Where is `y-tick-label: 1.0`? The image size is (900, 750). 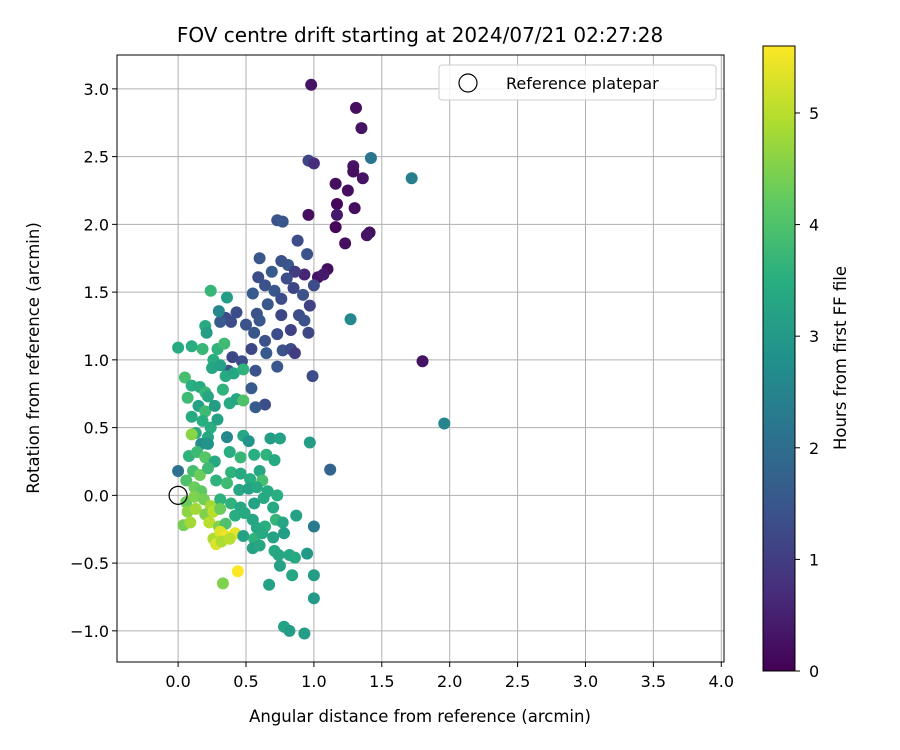
y-tick-label: 1.0 is located at coordinates (96, 360).